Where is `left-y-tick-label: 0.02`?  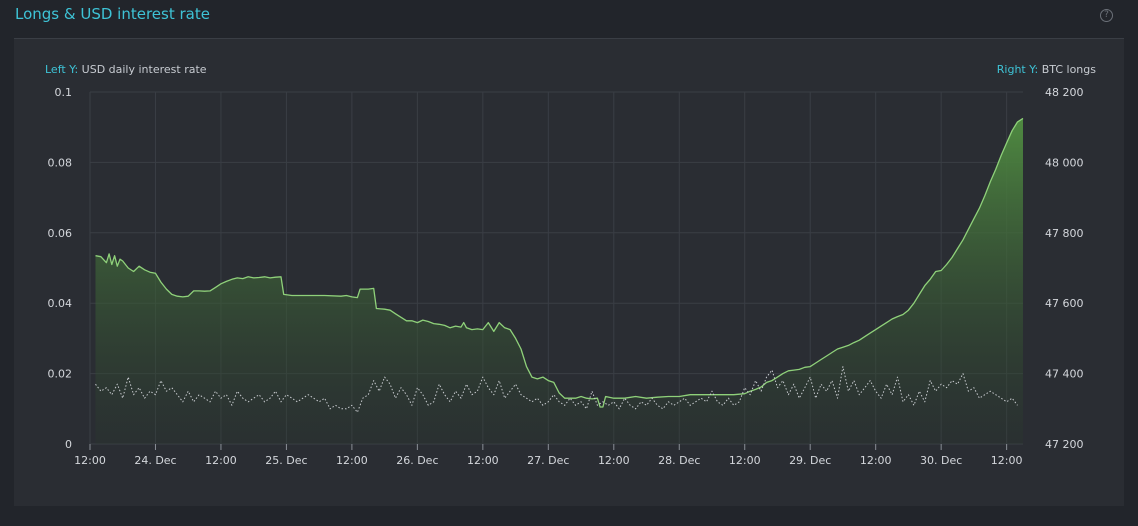 left-y-tick-label: 0.02 is located at coordinates (60, 374).